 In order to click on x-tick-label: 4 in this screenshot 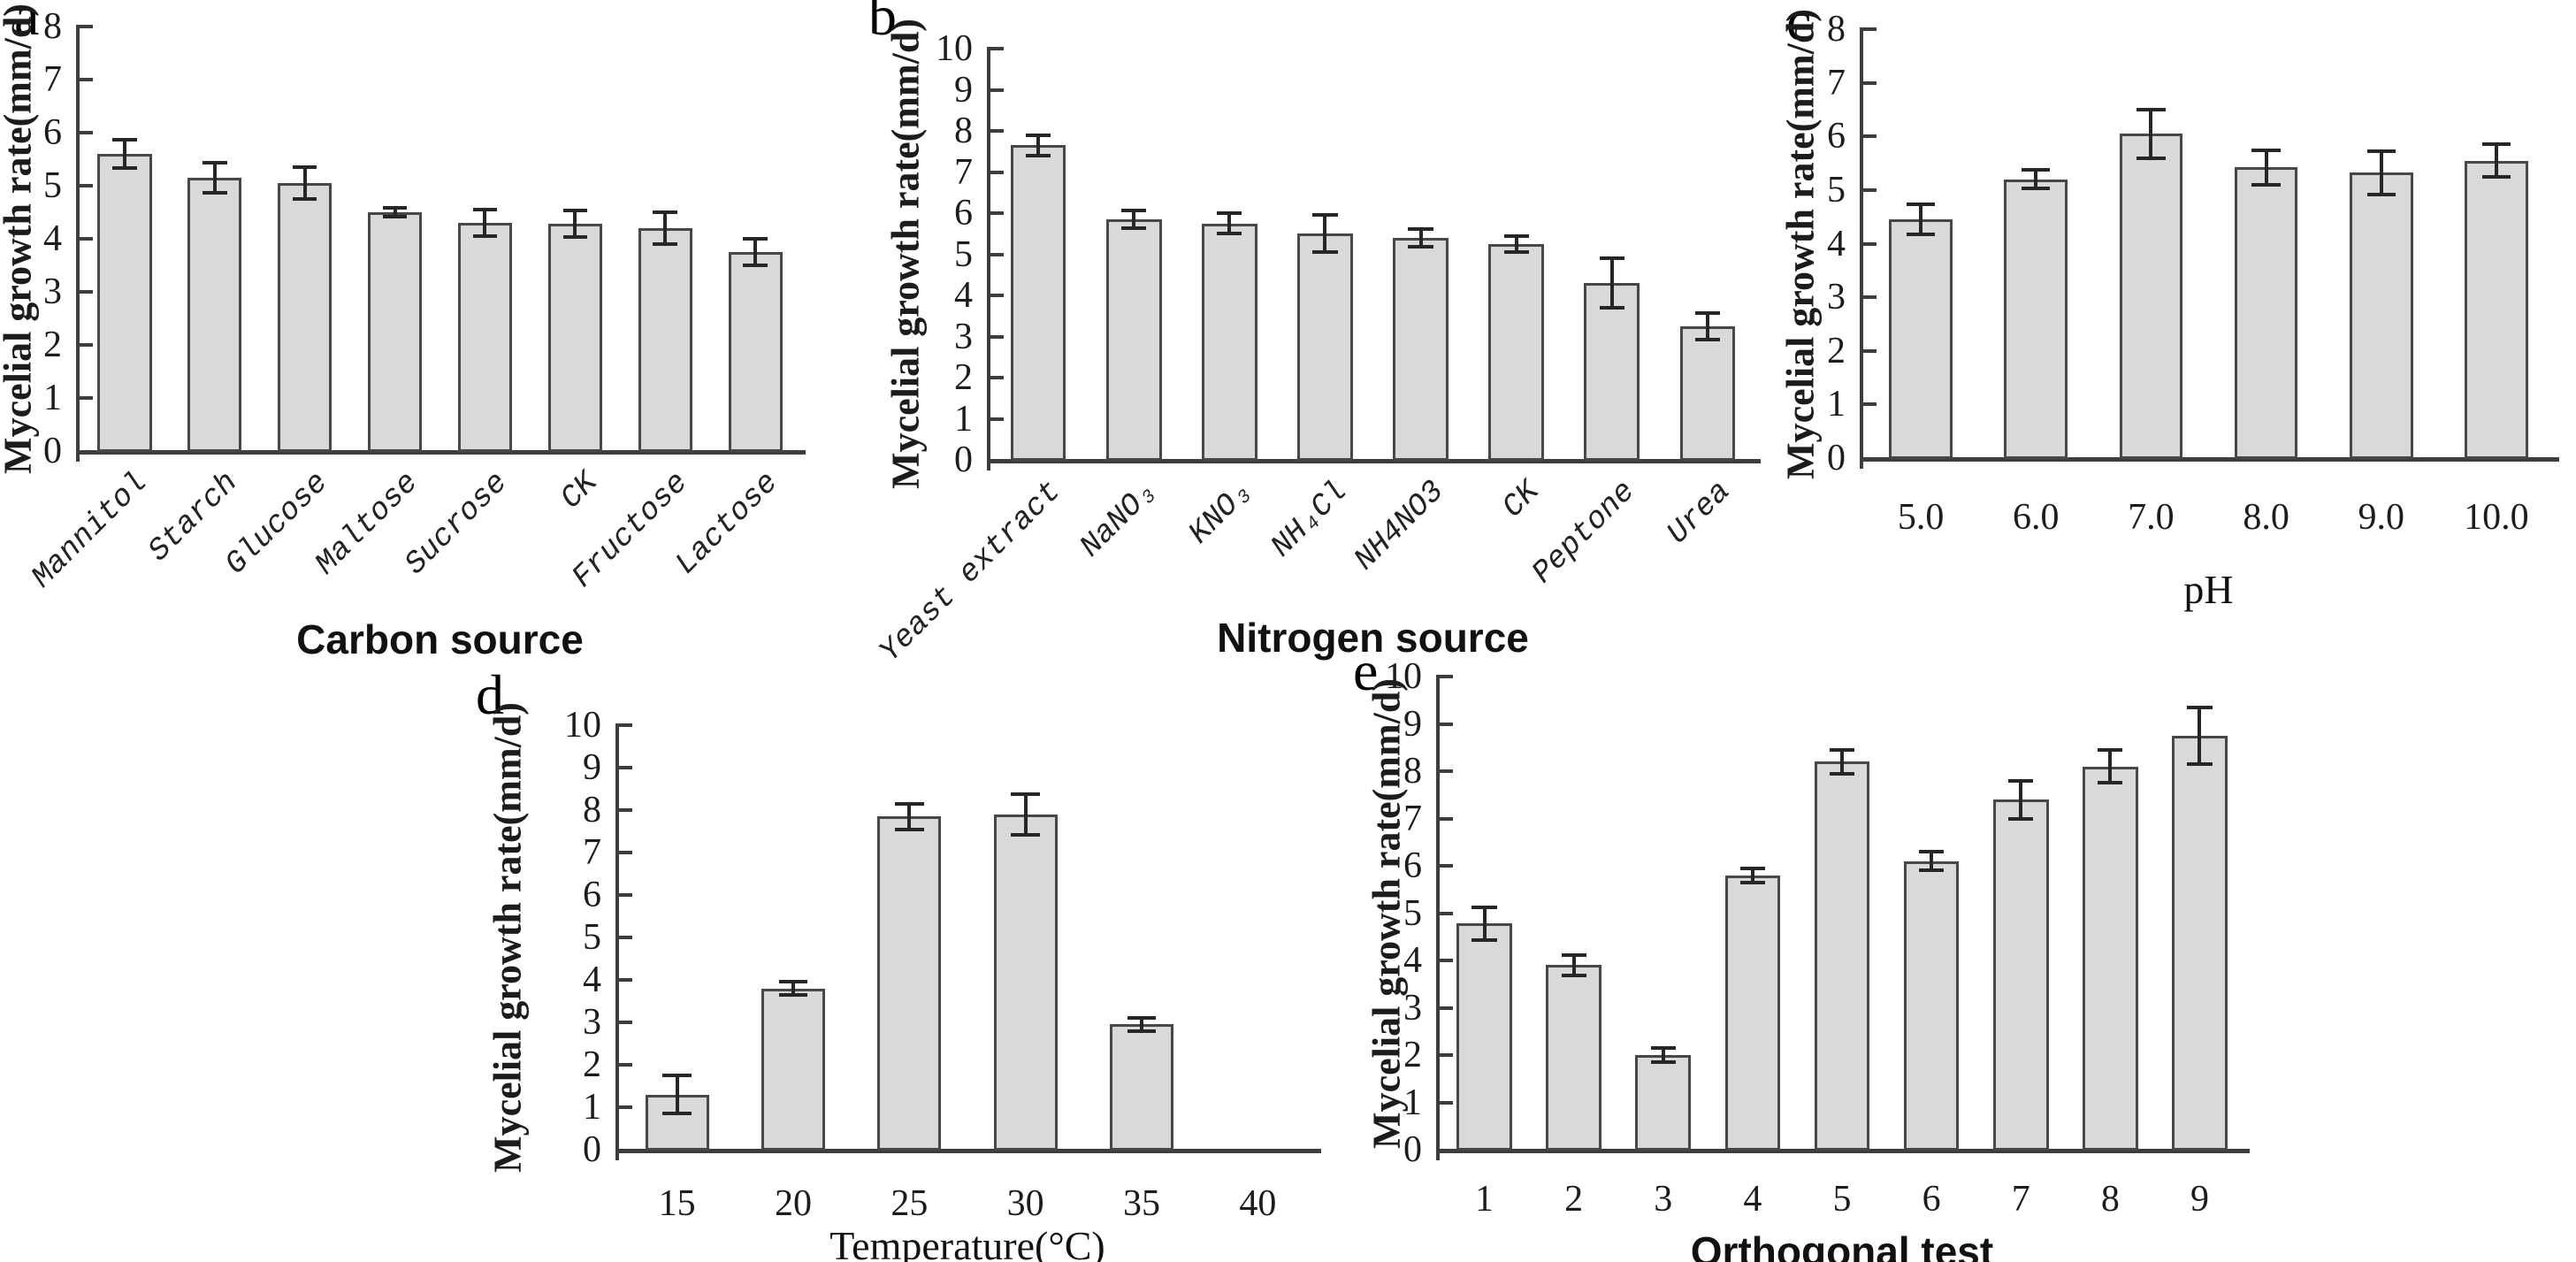, I will do `click(1752, 1199)`.